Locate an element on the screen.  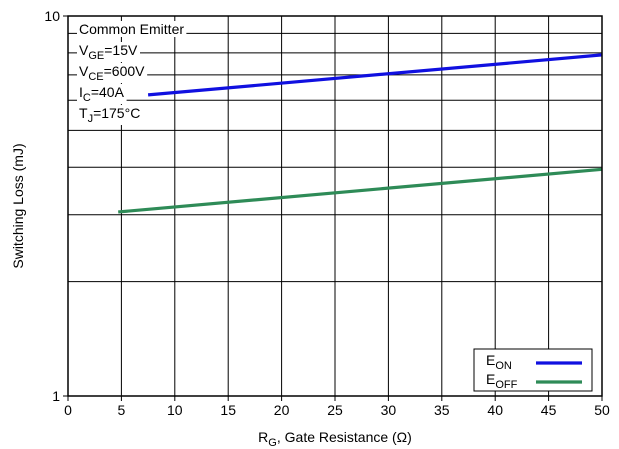
x-tick-label-15: 15 is located at coordinates (228, 410).